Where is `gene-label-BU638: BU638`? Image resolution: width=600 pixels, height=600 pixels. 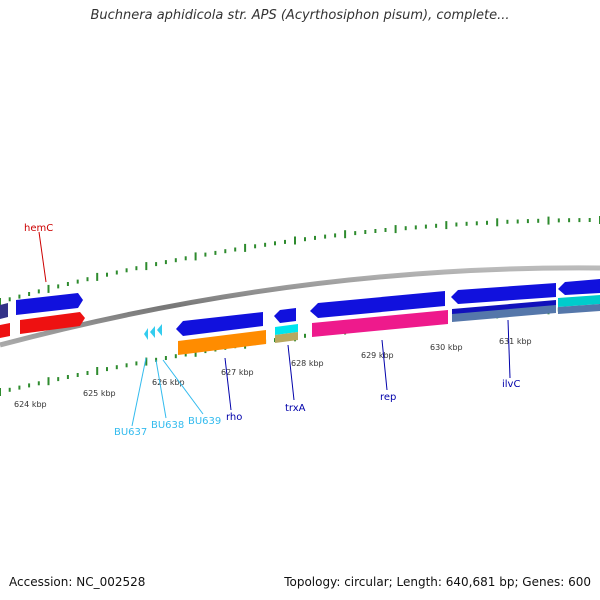 gene-label-BU638: BU638 is located at coordinates (167, 425).